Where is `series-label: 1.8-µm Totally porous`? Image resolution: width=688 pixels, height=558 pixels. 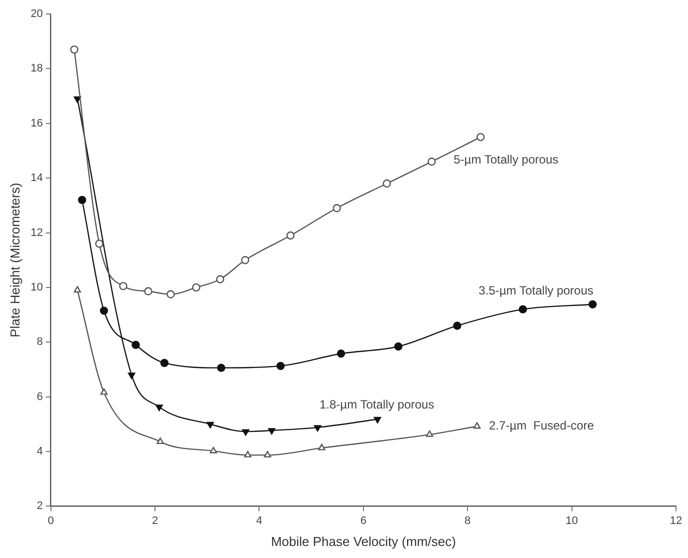 series-label: 1.8-µm Totally porous is located at coordinates (376, 405).